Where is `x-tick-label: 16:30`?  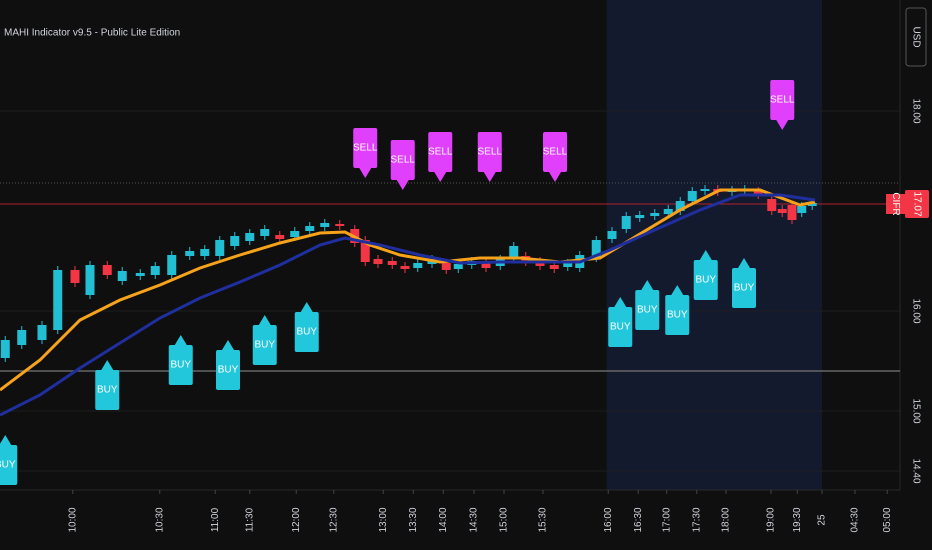
x-tick-label: 16:30 is located at coordinates (638, 519).